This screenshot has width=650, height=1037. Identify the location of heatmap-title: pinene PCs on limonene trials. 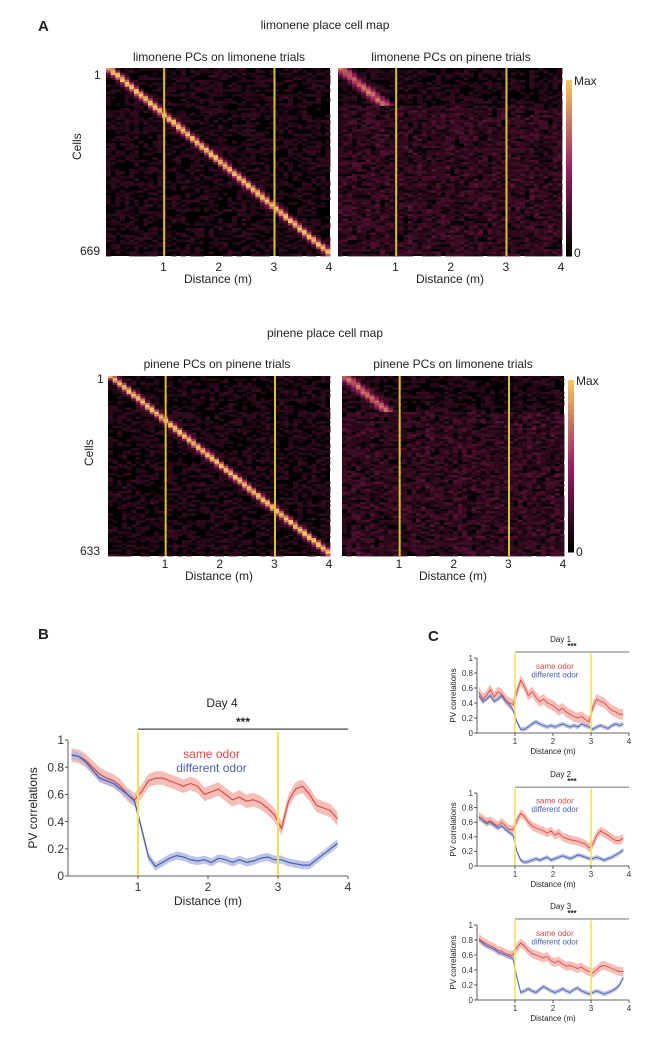
(453, 364).